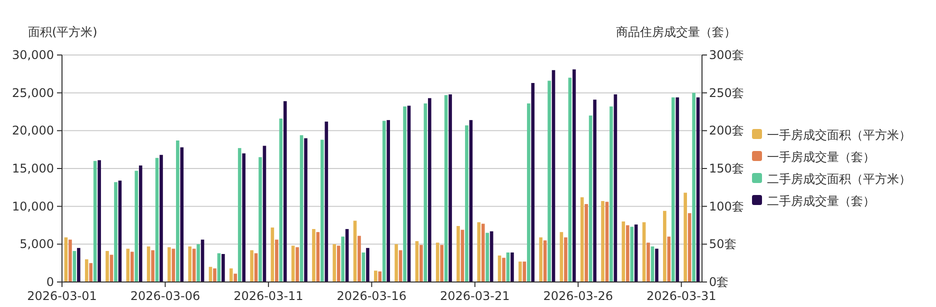 This screenshot has width=936, height=307. Describe the element at coordinates (578, 296) in the screenshot. I see `x-tick-label: 2026-03-26` at that location.